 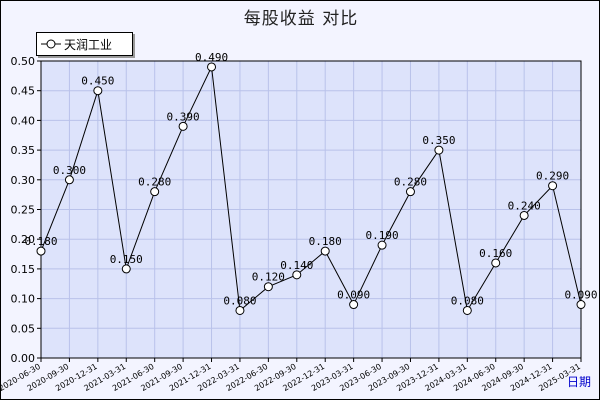 What do you see at coordinates (23, 210) in the screenshot?
I see `y-tick-label: 0.25` at bounding box center [23, 210].